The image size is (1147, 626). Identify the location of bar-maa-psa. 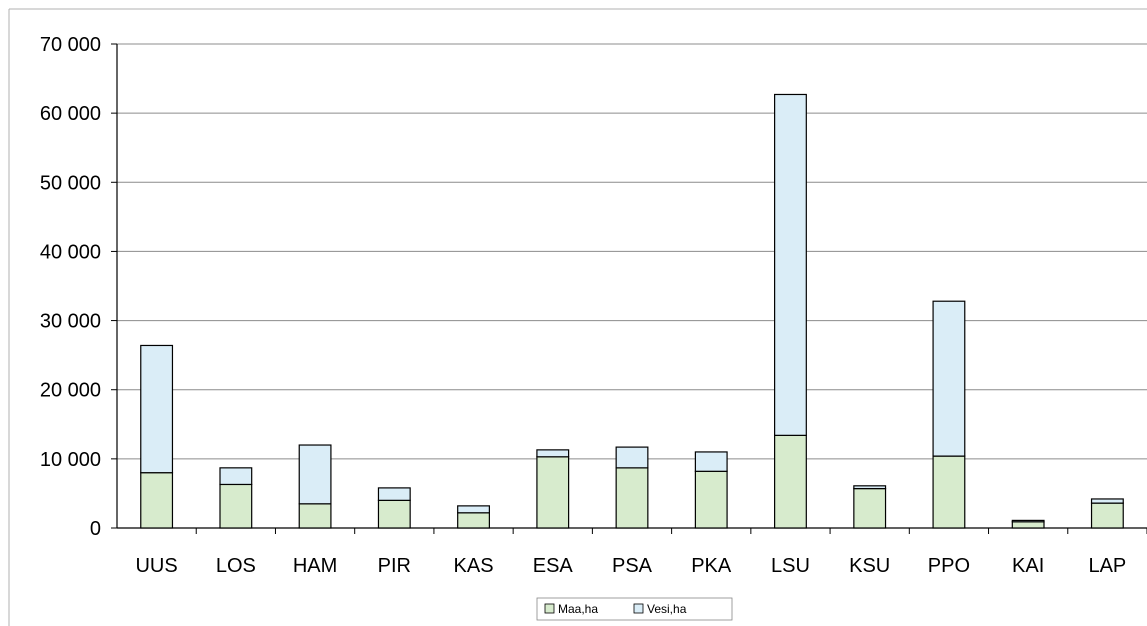
(632, 498).